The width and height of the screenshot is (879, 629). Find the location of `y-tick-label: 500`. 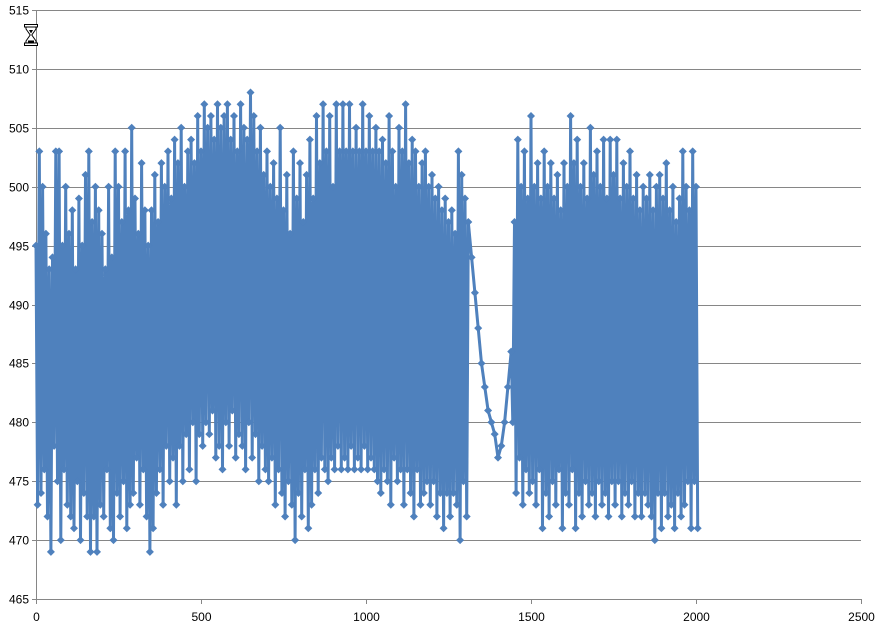

y-tick-label: 500 is located at coordinates (19, 188).